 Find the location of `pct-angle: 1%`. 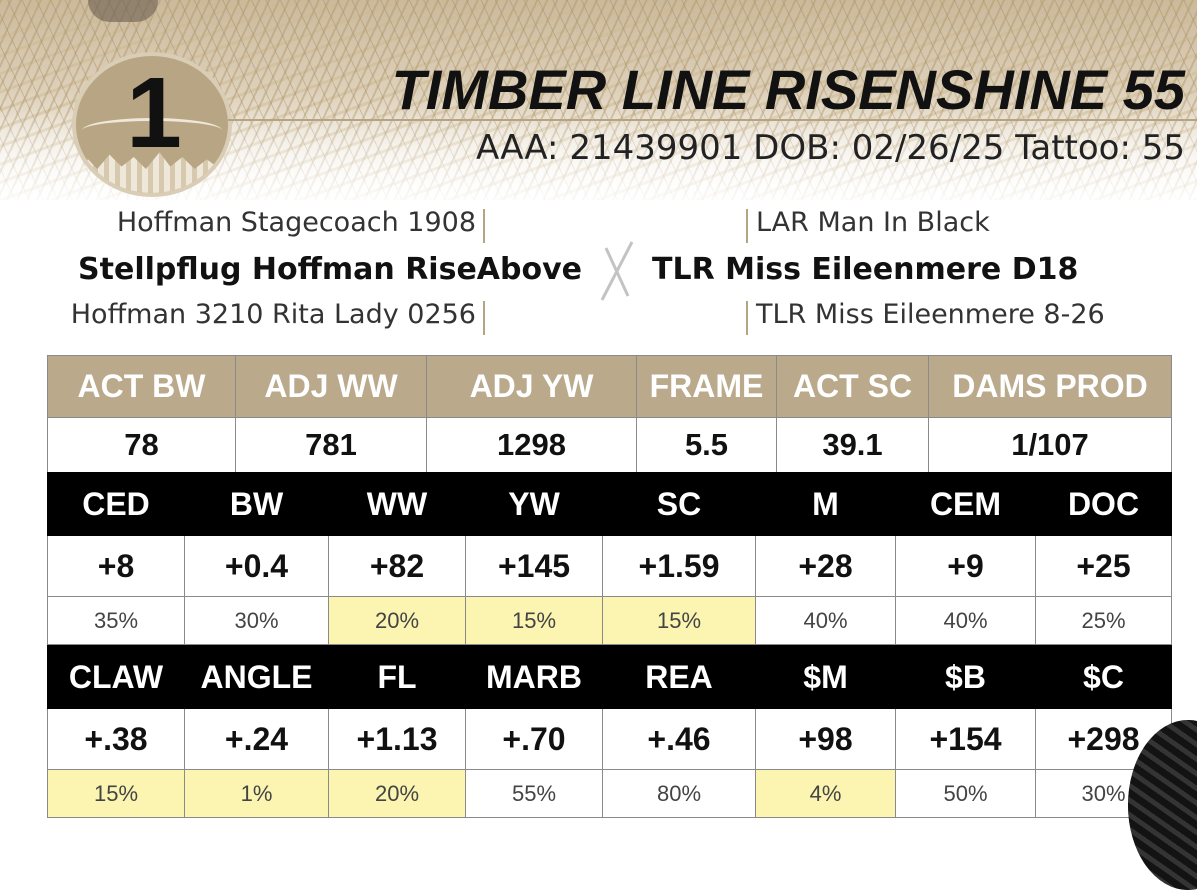

pct-angle: 1% is located at coordinates (256, 793).